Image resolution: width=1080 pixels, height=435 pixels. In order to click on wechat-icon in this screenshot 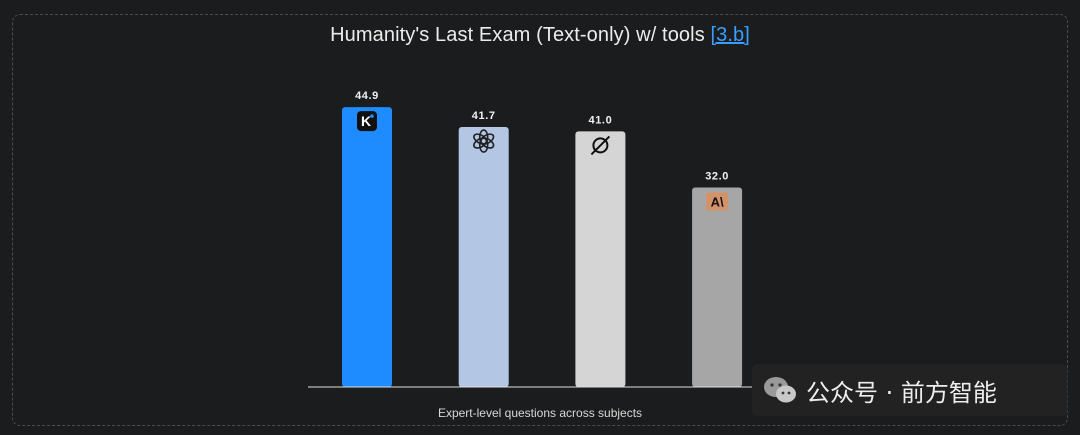, I will do `click(780, 390)`.